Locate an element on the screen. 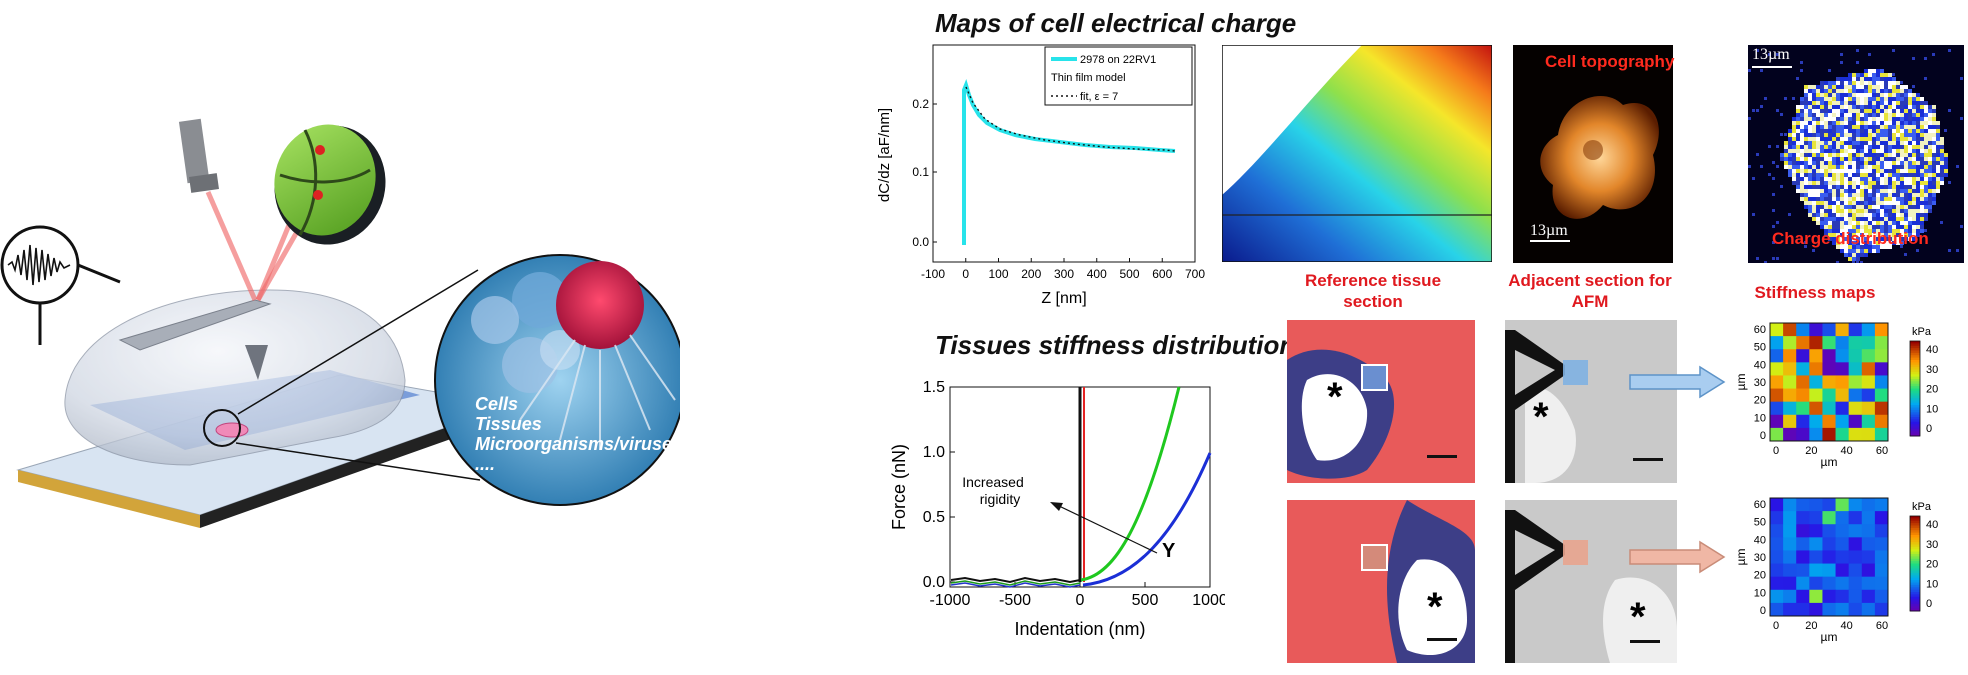 The image size is (1968, 675). rigidity-arrow is located at coordinates (1107, 529).